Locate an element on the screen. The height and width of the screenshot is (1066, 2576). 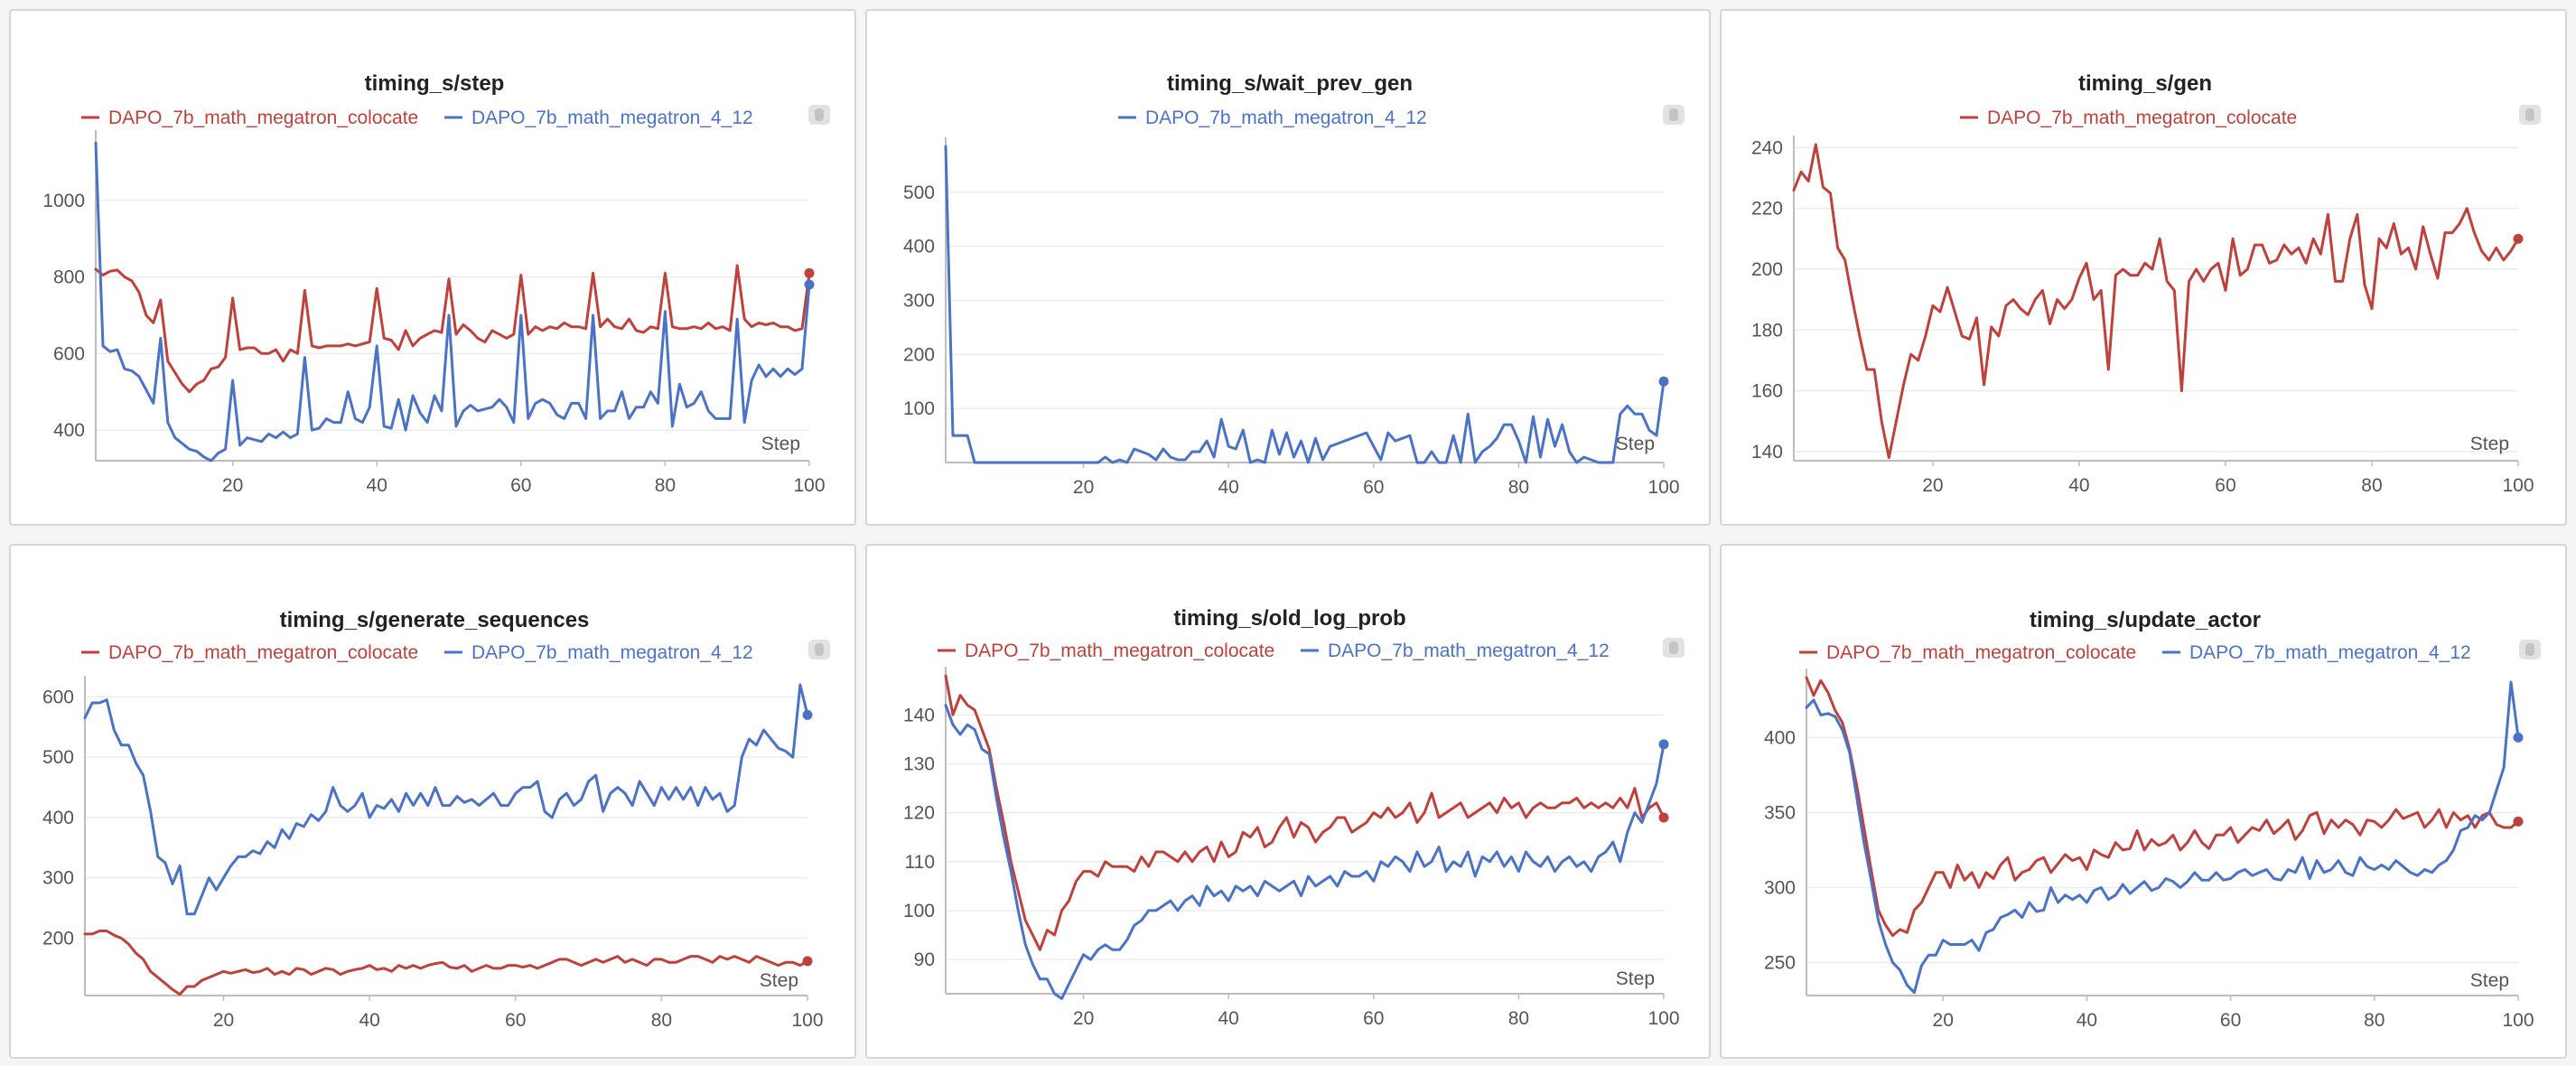
y-tick-label: 110 is located at coordinates (920, 862).